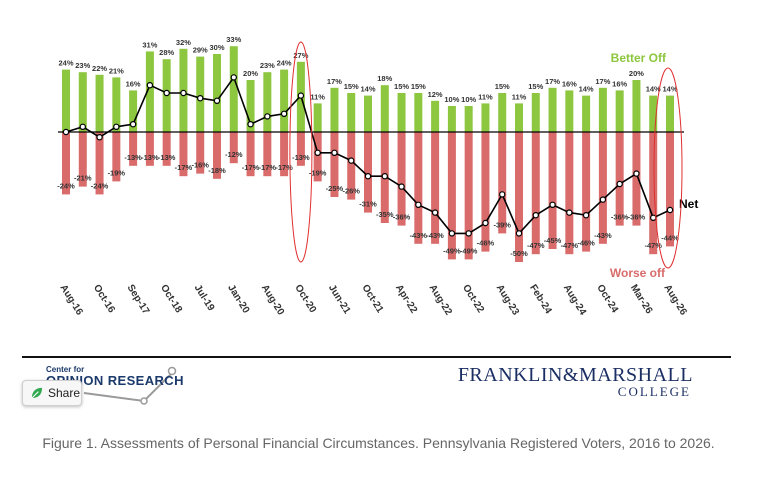  Describe the element at coordinates (368, 204) in the screenshot. I see `worse-off-data-label: -31%` at that location.